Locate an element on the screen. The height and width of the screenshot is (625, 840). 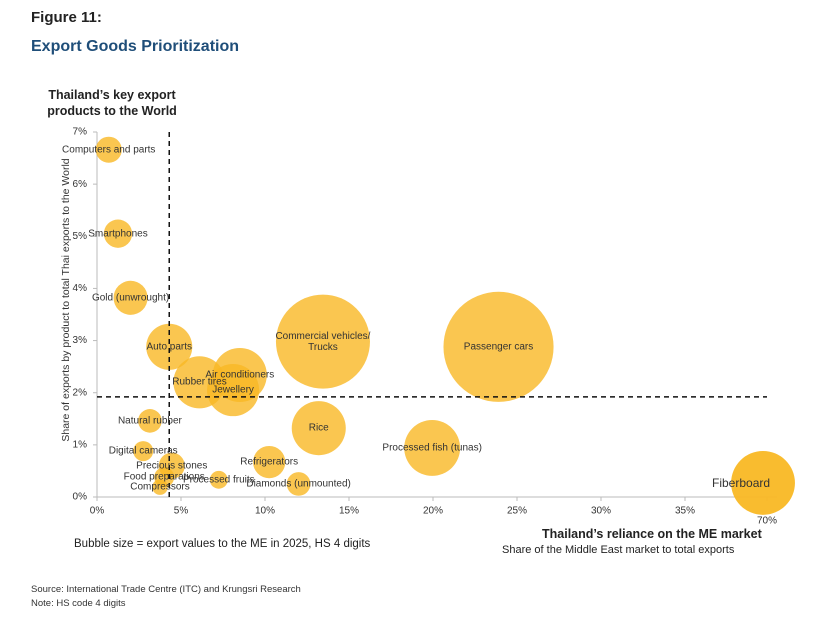
y-tick-label: 3% is located at coordinates (80, 340).